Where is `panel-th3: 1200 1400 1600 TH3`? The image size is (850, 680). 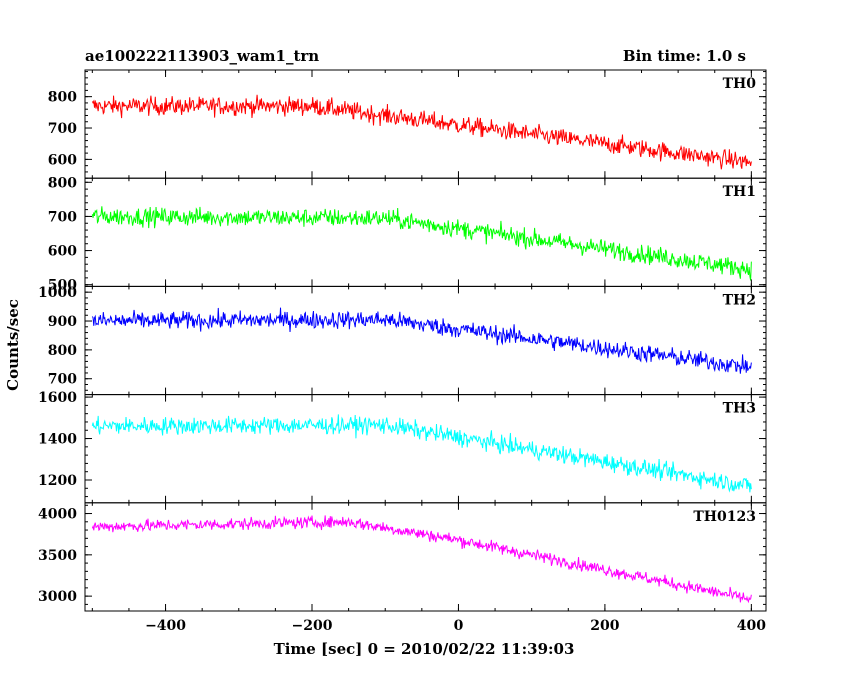 panel-th3: 1200 1400 1600 TH3 is located at coordinates (402, 447).